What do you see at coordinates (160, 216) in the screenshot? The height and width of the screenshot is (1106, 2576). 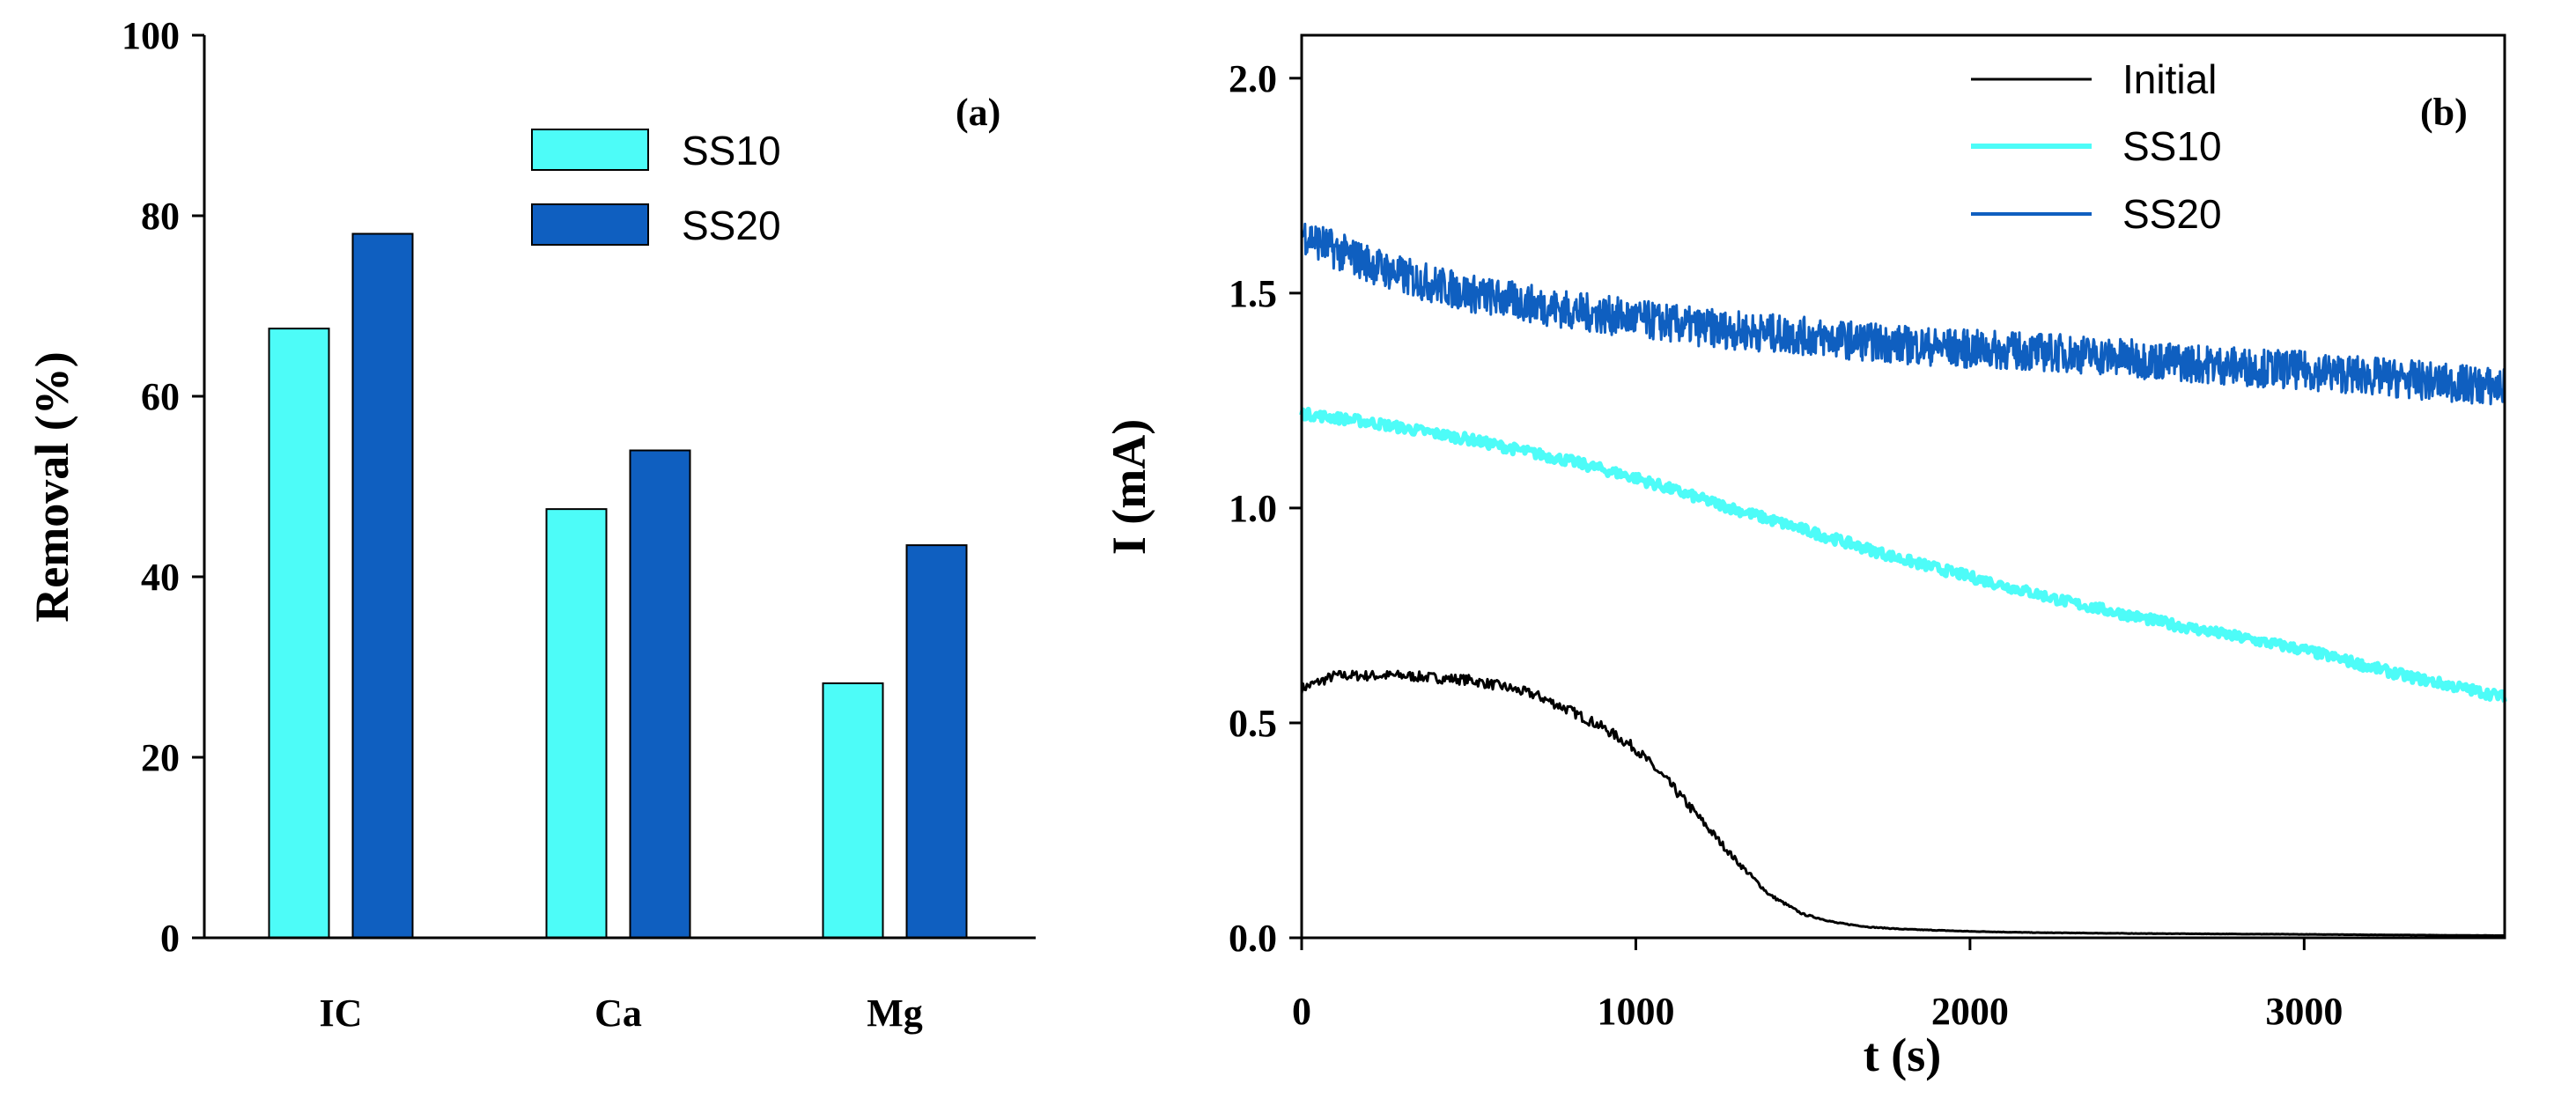 I see `a-y-tick-label: 80` at bounding box center [160, 216].